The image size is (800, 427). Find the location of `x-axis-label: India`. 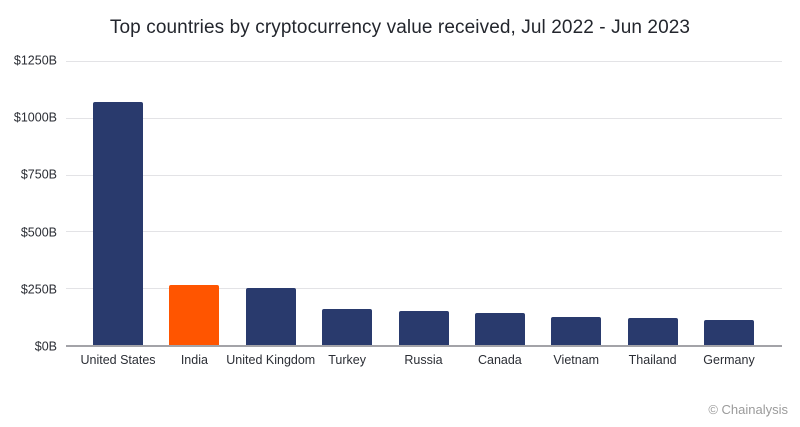

x-axis-label: India is located at coordinates (194, 360).